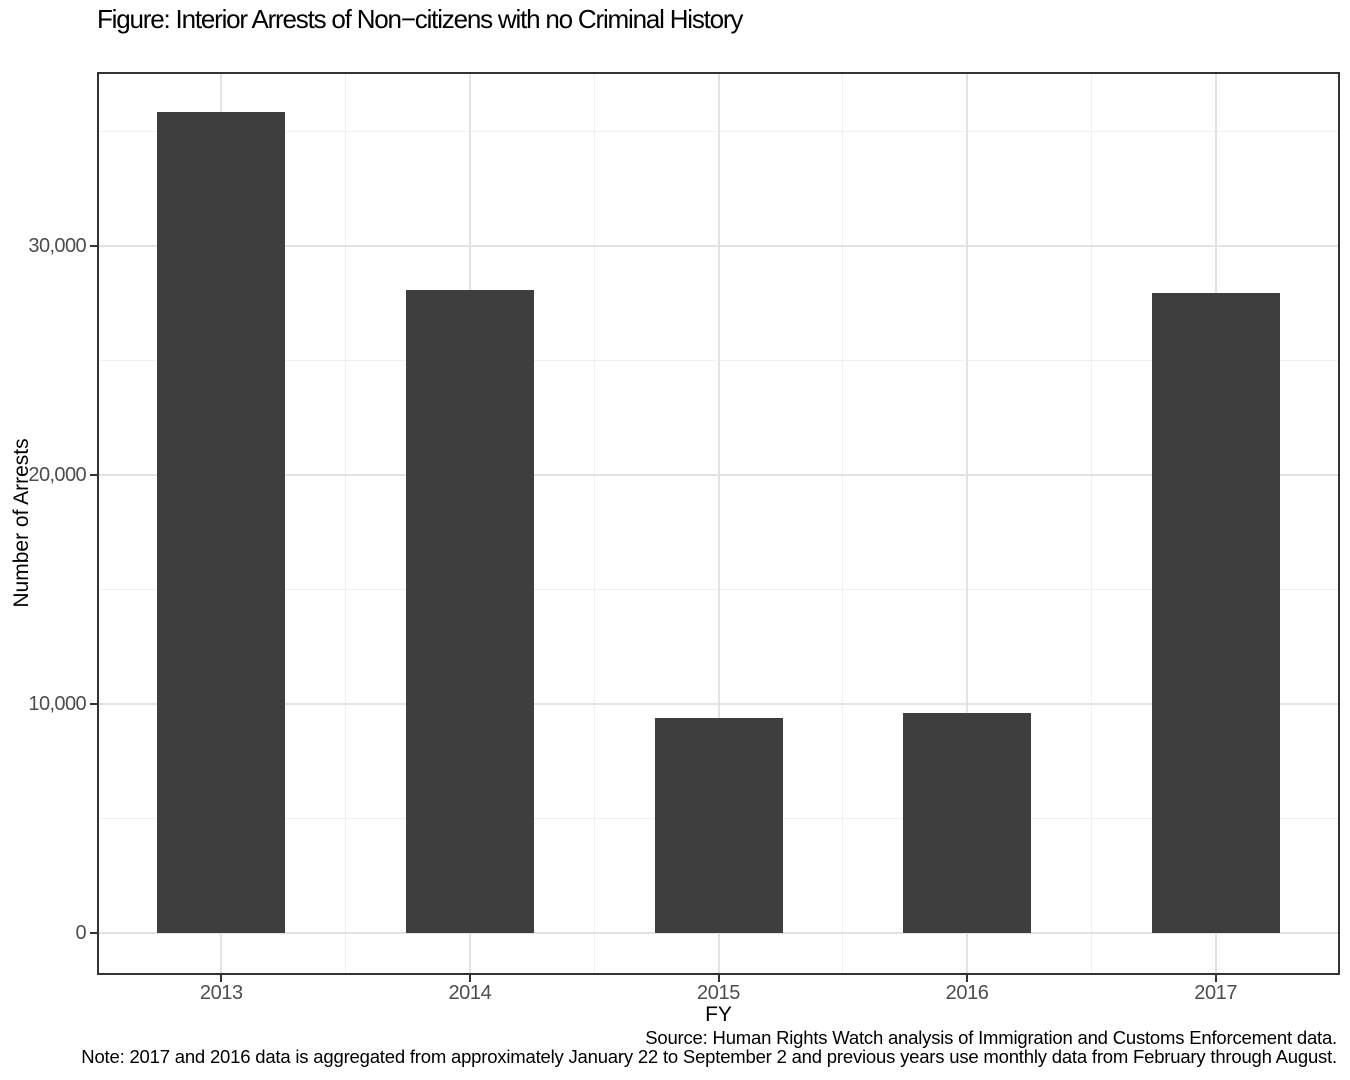  What do you see at coordinates (80, 933) in the screenshot?
I see `y-tick-label: 0` at bounding box center [80, 933].